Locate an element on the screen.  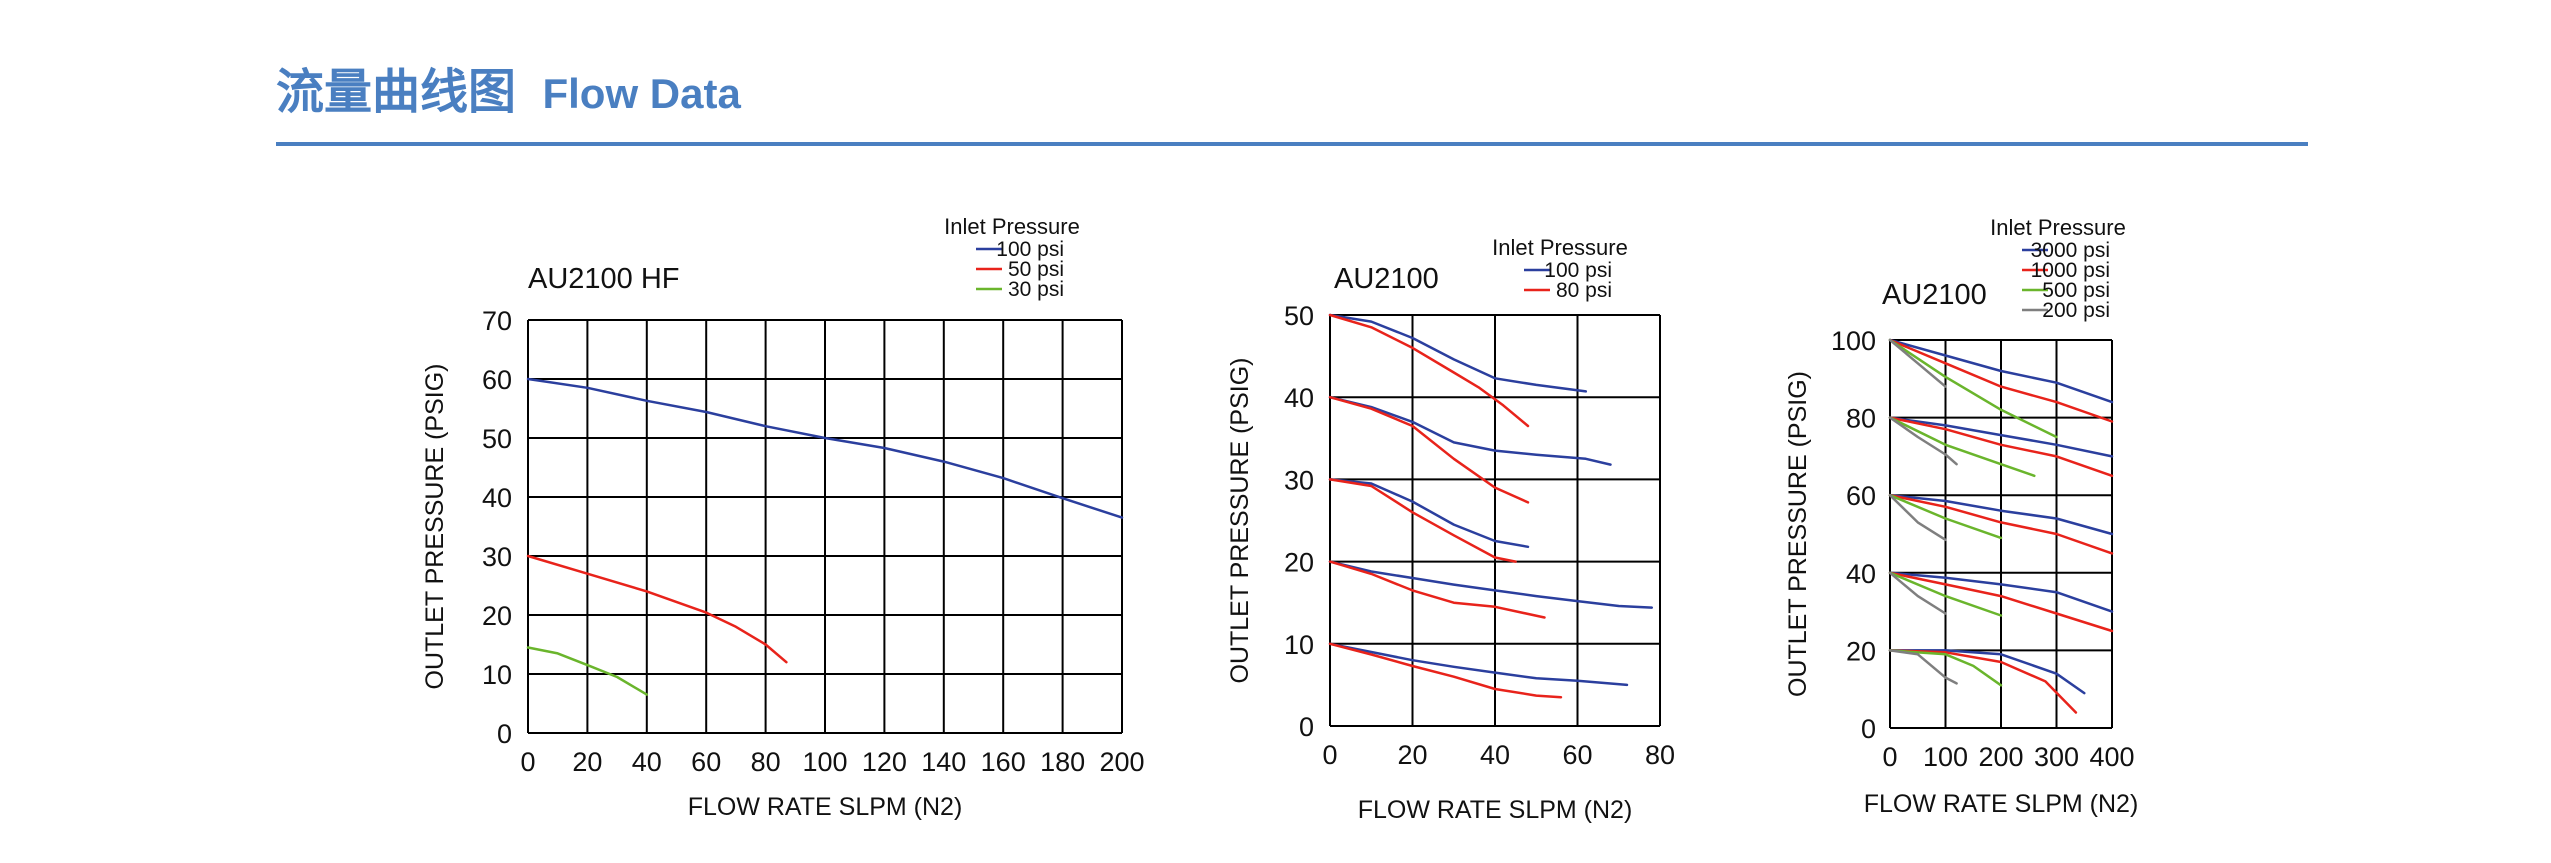
legend-label: 1000 psi is located at coordinates (2070, 270).